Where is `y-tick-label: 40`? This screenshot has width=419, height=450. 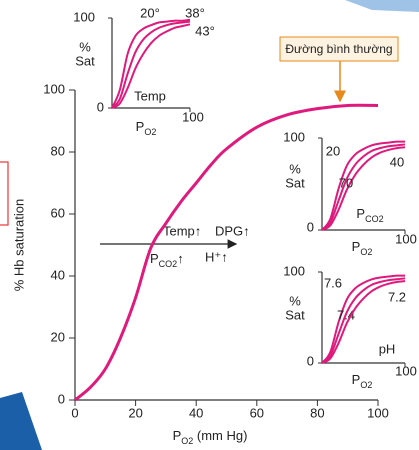 y-tick-label: 40 is located at coordinates (58, 274).